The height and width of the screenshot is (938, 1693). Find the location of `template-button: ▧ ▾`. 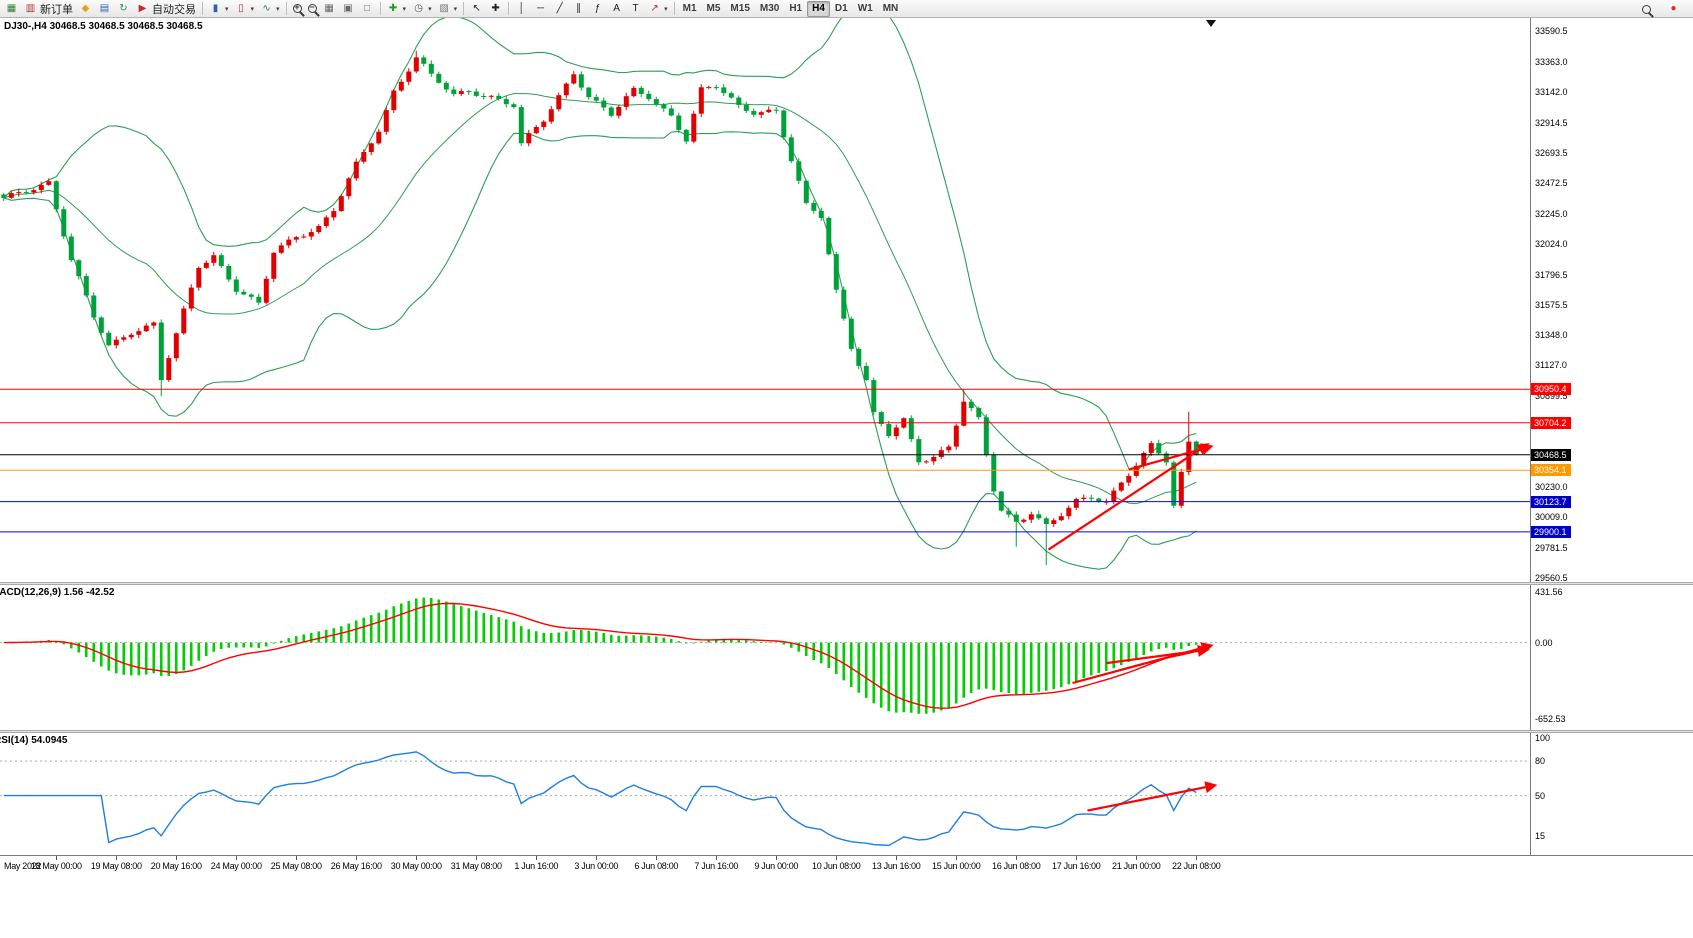

template-button: ▧ ▾ is located at coordinates (448, 9).